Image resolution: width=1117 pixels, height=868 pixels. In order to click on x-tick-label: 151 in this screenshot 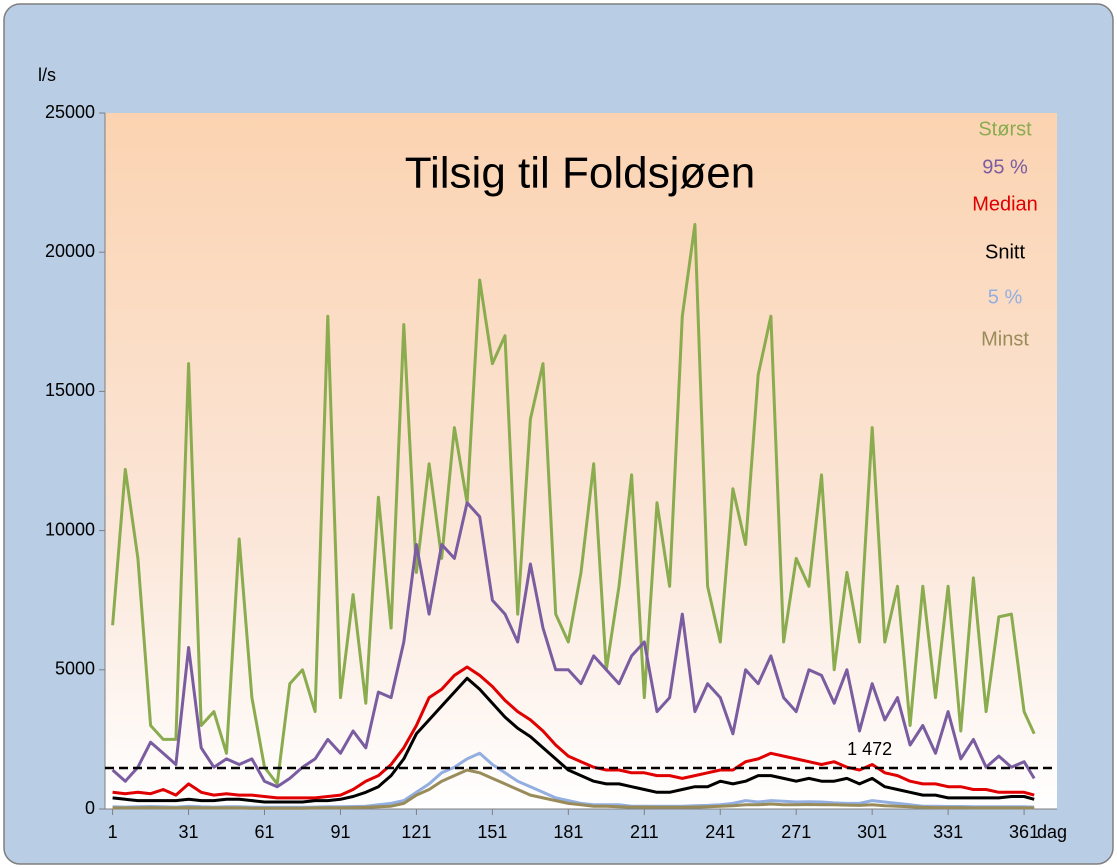, I will do `click(492, 832)`.